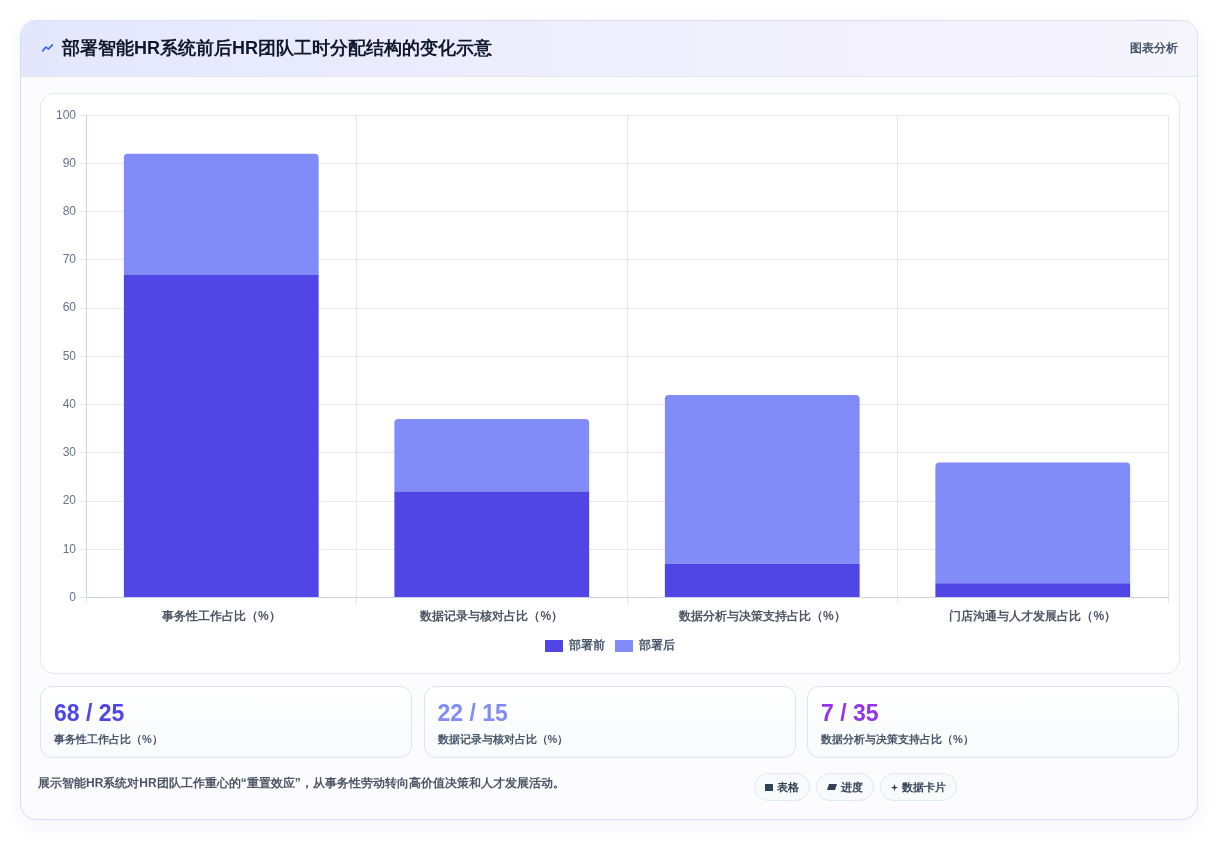  Describe the element at coordinates (586, 645) in the screenshot. I see `legend-label: 部署前` at that location.